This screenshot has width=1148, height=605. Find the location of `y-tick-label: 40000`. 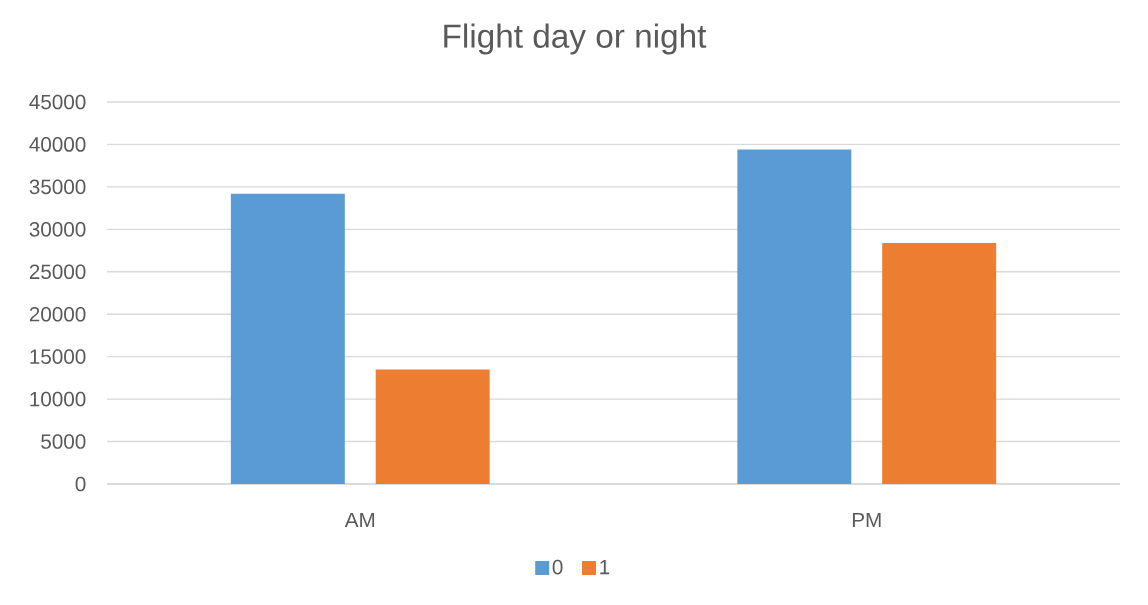

y-tick-label: 40000 is located at coordinates (57, 144).